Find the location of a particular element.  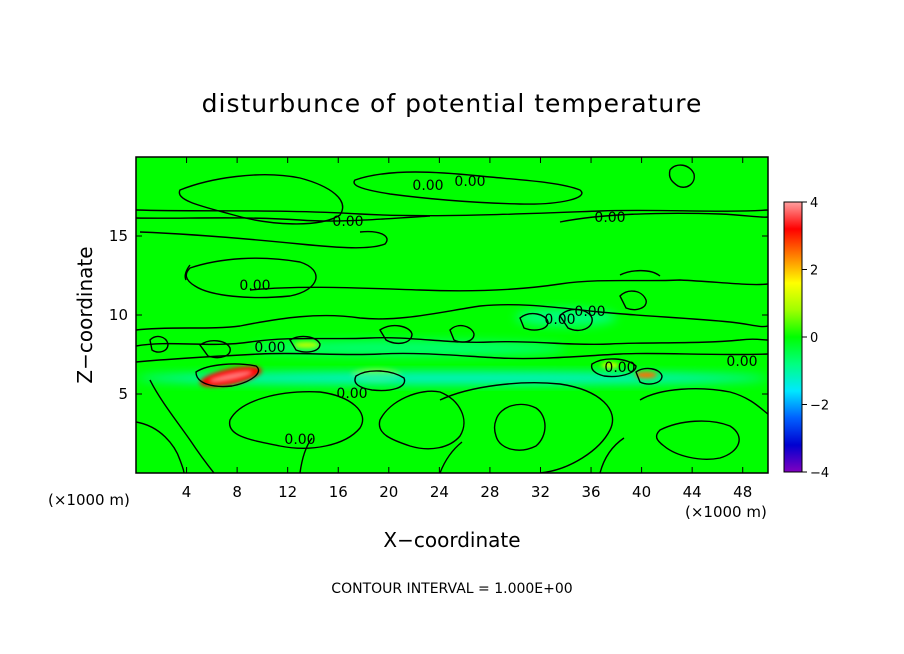

y-tick-label: 15 is located at coordinates (118, 236).